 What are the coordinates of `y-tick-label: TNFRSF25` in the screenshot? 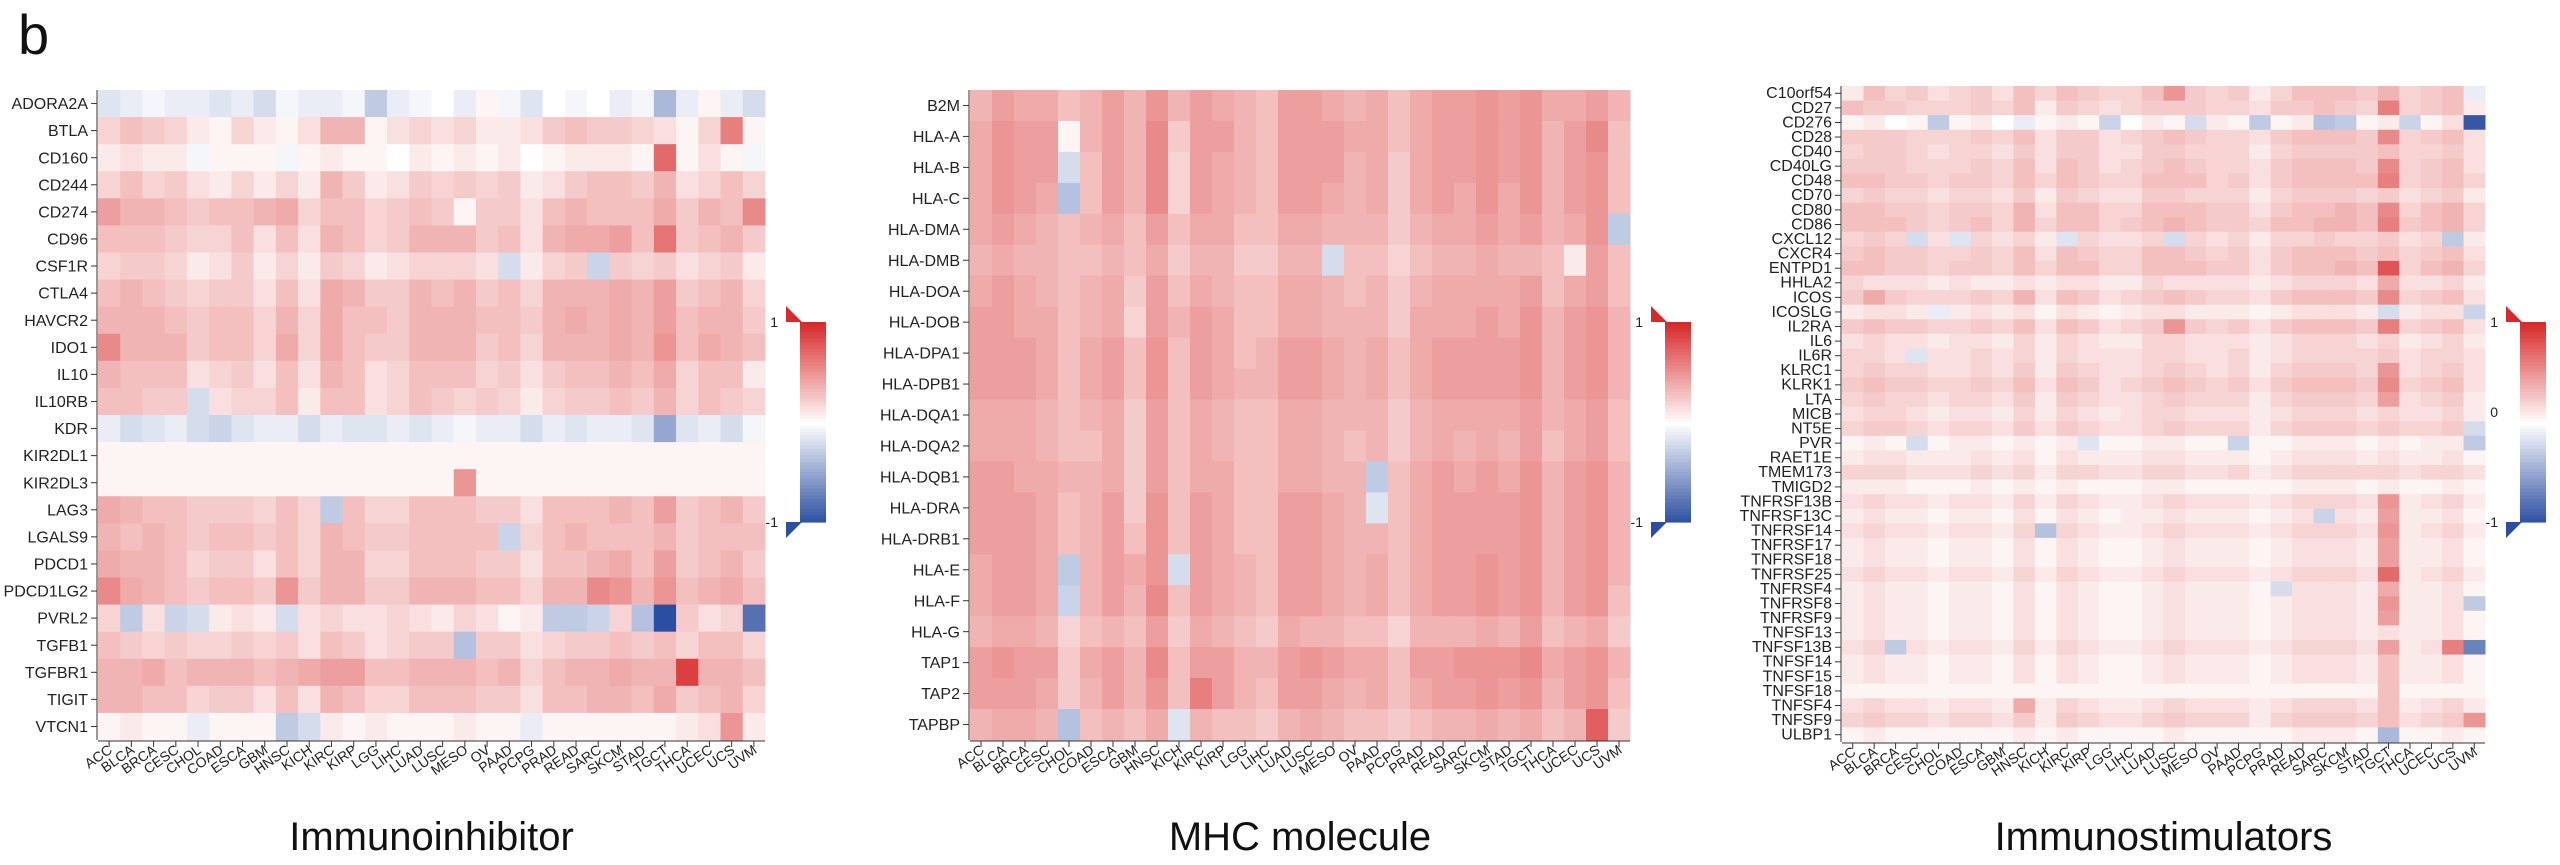 It's located at (1791, 574).